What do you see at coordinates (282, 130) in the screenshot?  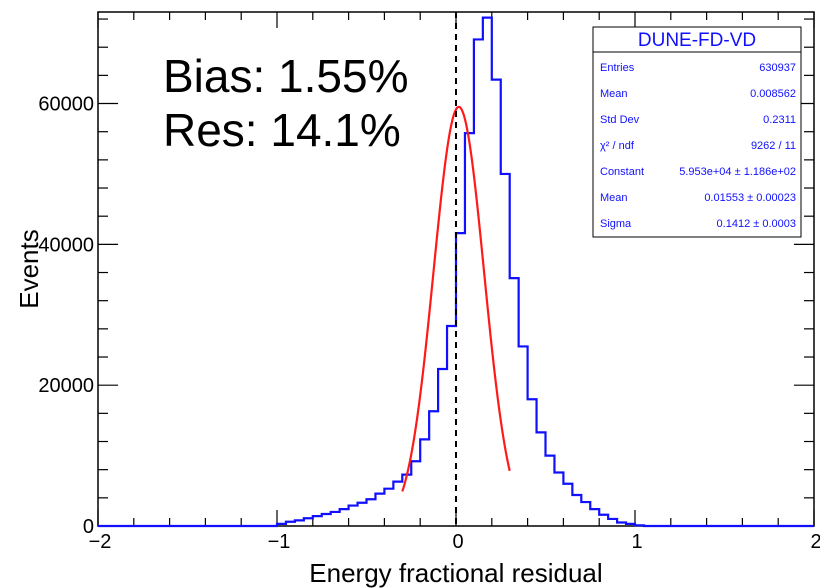 I see `annotation-res: Res: 14.1%` at bounding box center [282, 130].